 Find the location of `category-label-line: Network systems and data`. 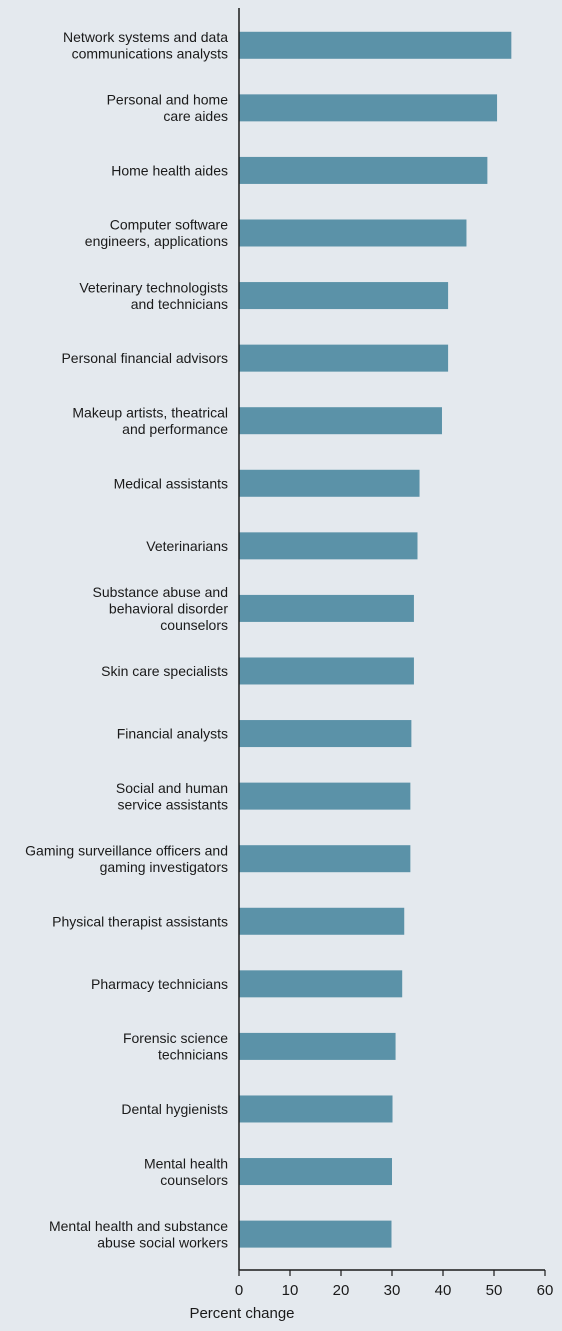

category-label-line: Network systems and data is located at coordinates (145, 37).